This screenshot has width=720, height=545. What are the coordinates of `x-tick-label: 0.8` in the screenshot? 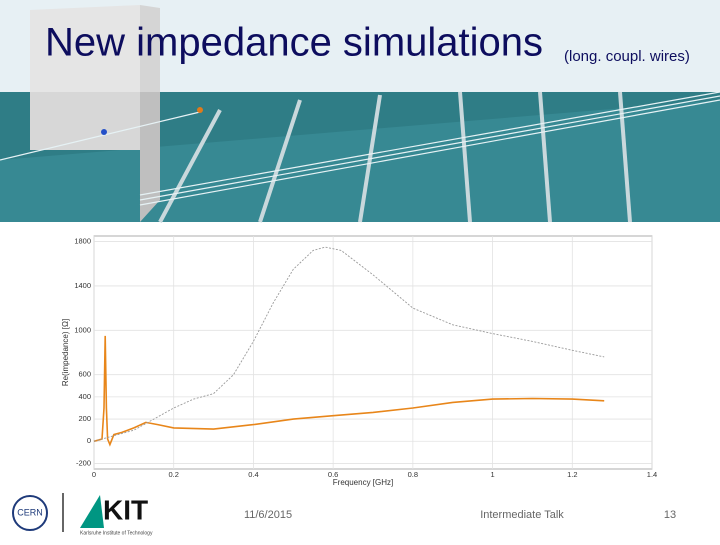 It's located at (413, 474).